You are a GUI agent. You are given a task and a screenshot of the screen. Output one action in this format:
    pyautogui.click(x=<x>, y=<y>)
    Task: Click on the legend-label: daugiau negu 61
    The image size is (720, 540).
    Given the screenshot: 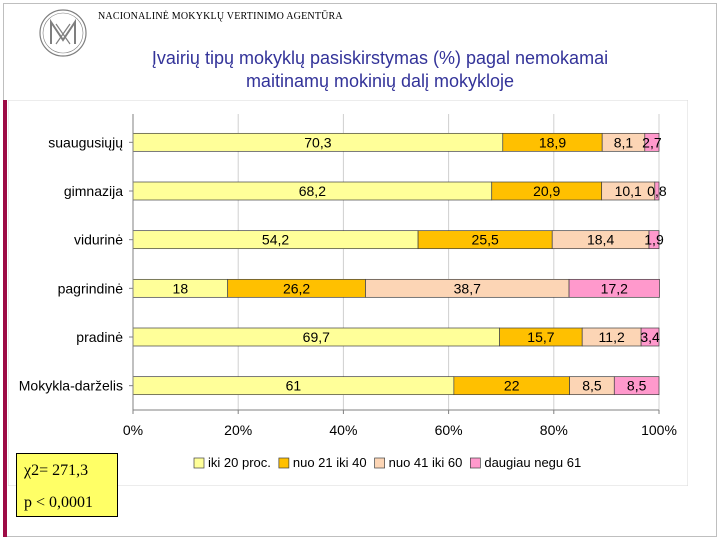 What is the action you would take?
    pyautogui.click(x=532, y=462)
    